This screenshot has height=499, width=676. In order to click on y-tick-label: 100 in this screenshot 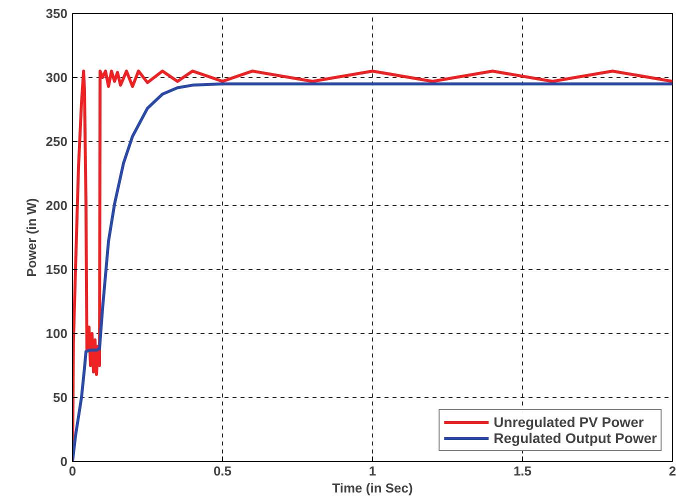, I will do `click(57, 333)`.